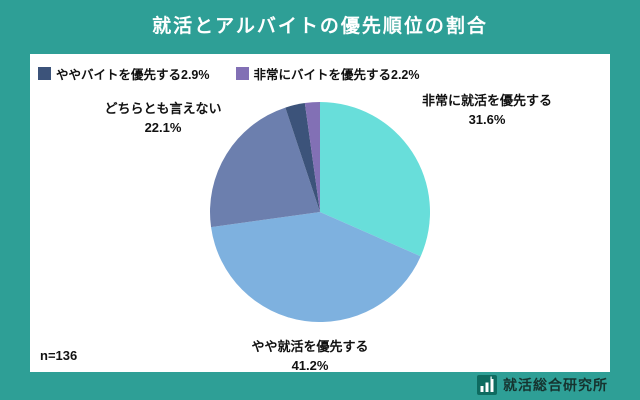  Describe the element at coordinates (320, 26) in the screenshot. I see `page-title: 就活とアルバイトの優先順位の割合` at that location.